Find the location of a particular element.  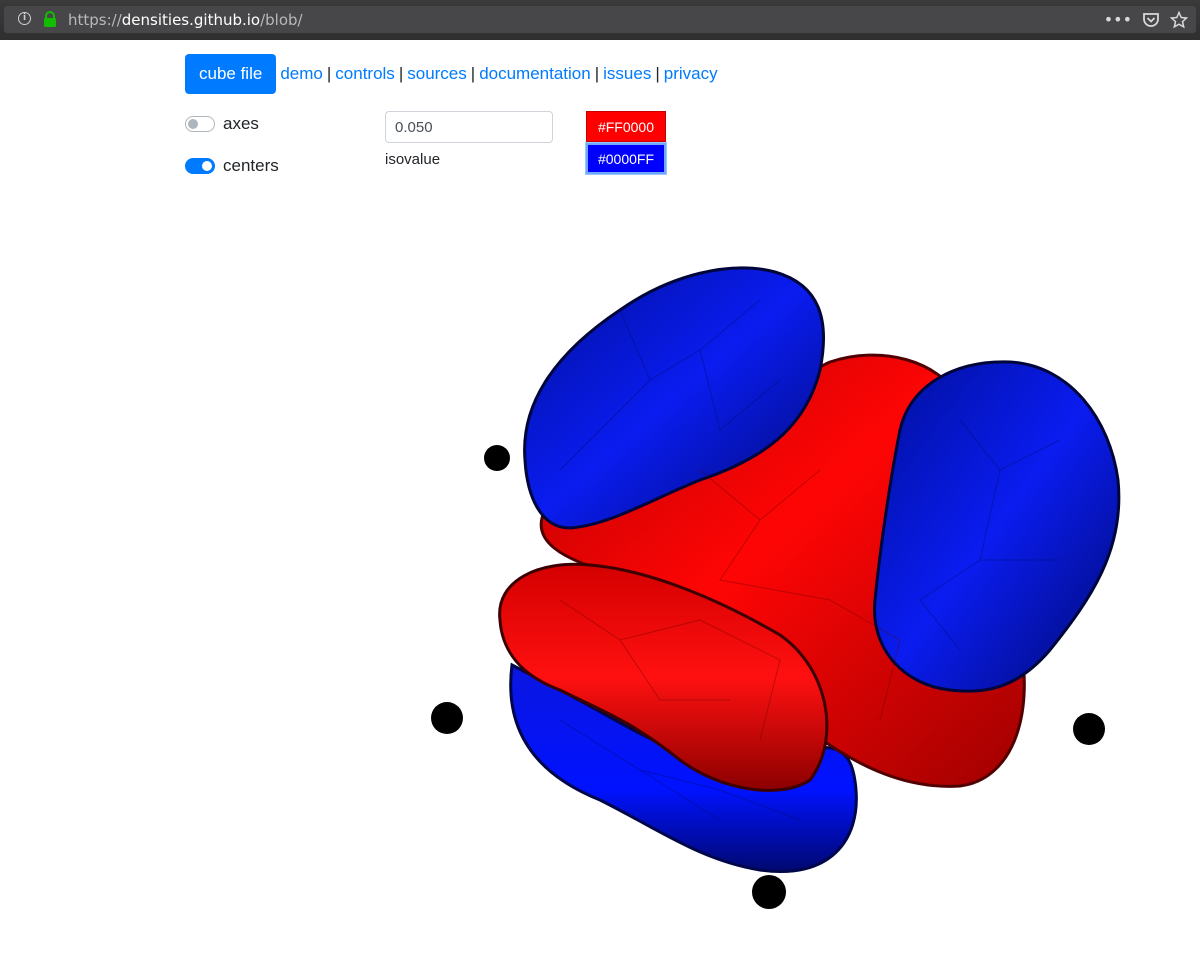

nav-link-issues: issues is located at coordinates (627, 73).